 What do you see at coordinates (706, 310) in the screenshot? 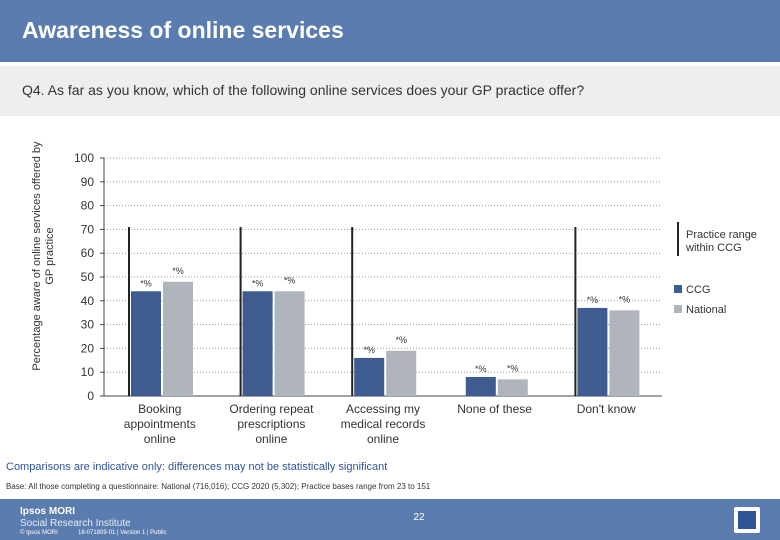
I see `legend-national-label: National` at bounding box center [706, 310].